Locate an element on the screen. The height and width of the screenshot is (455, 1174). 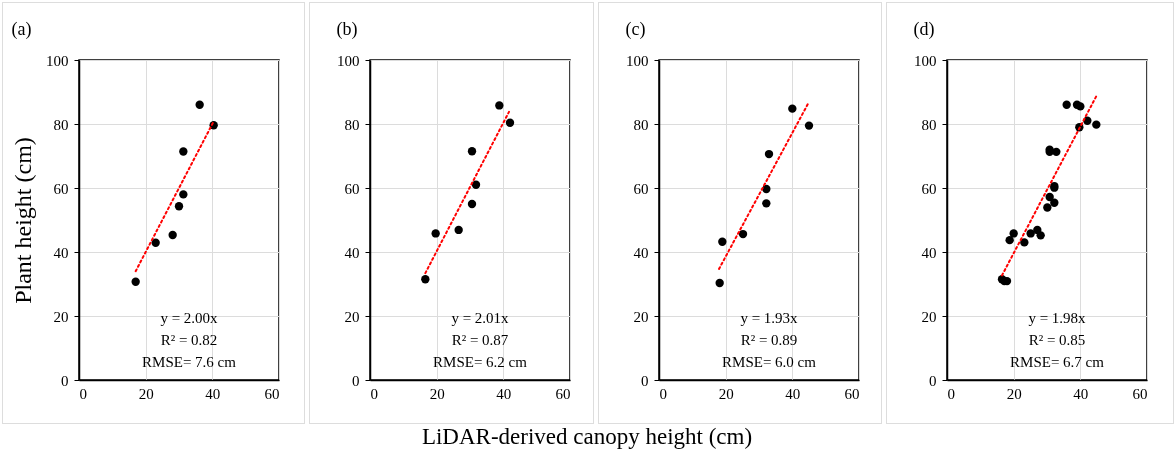
annotation: y = 1.93x is located at coordinates (769, 318).